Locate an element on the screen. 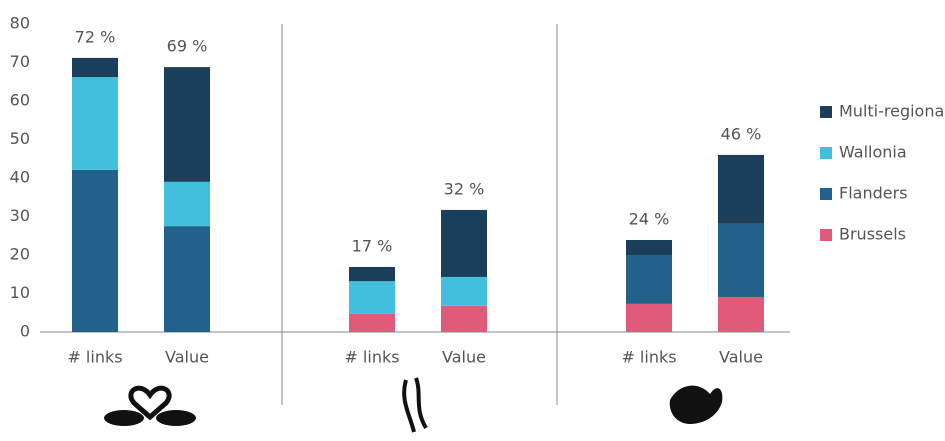 The image size is (945, 441). y-tick-label: 70 is located at coordinates (20, 61).